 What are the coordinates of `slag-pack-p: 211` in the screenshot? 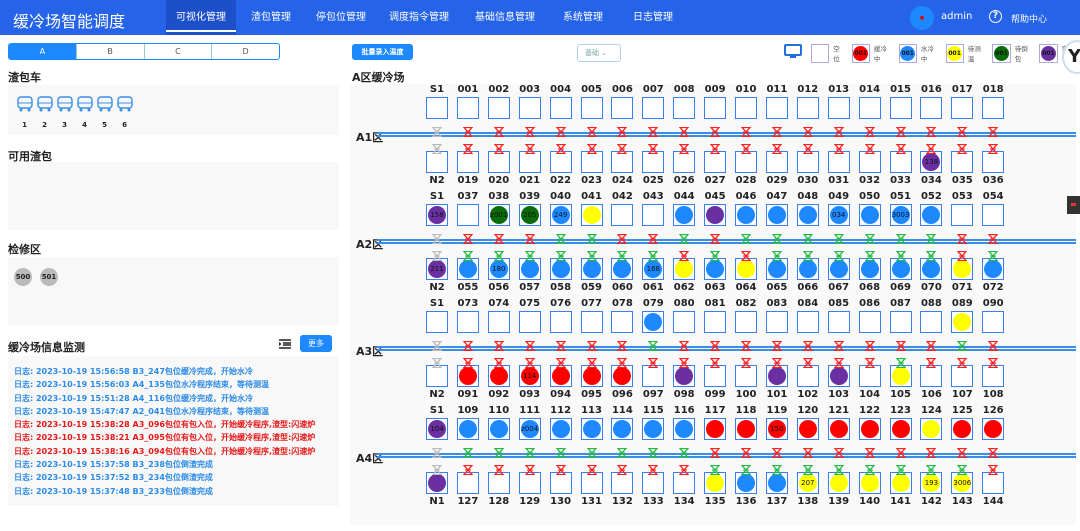 It's located at (437, 269).